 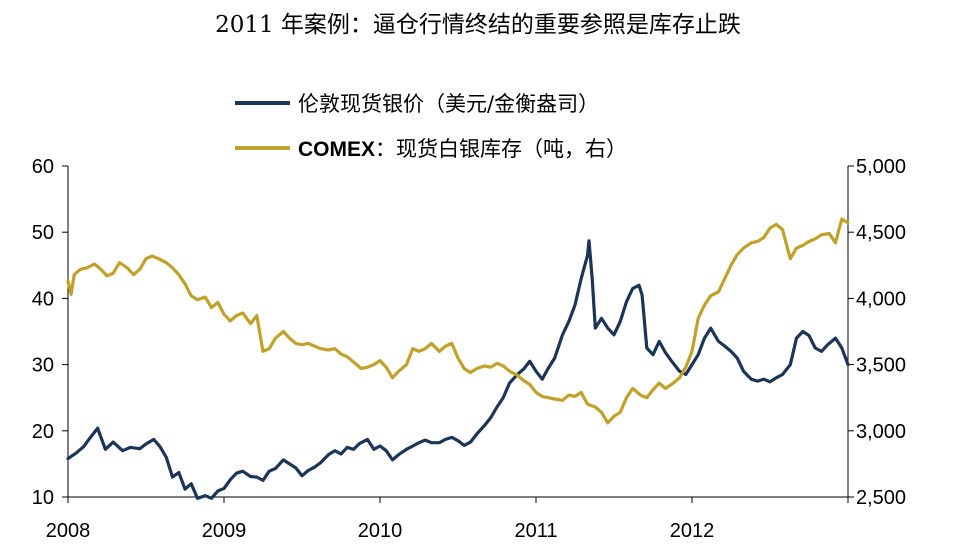 What do you see at coordinates (43, 366) in the screenshot?
I see `left-tick-label: 30` at bounding box center [43, 366].